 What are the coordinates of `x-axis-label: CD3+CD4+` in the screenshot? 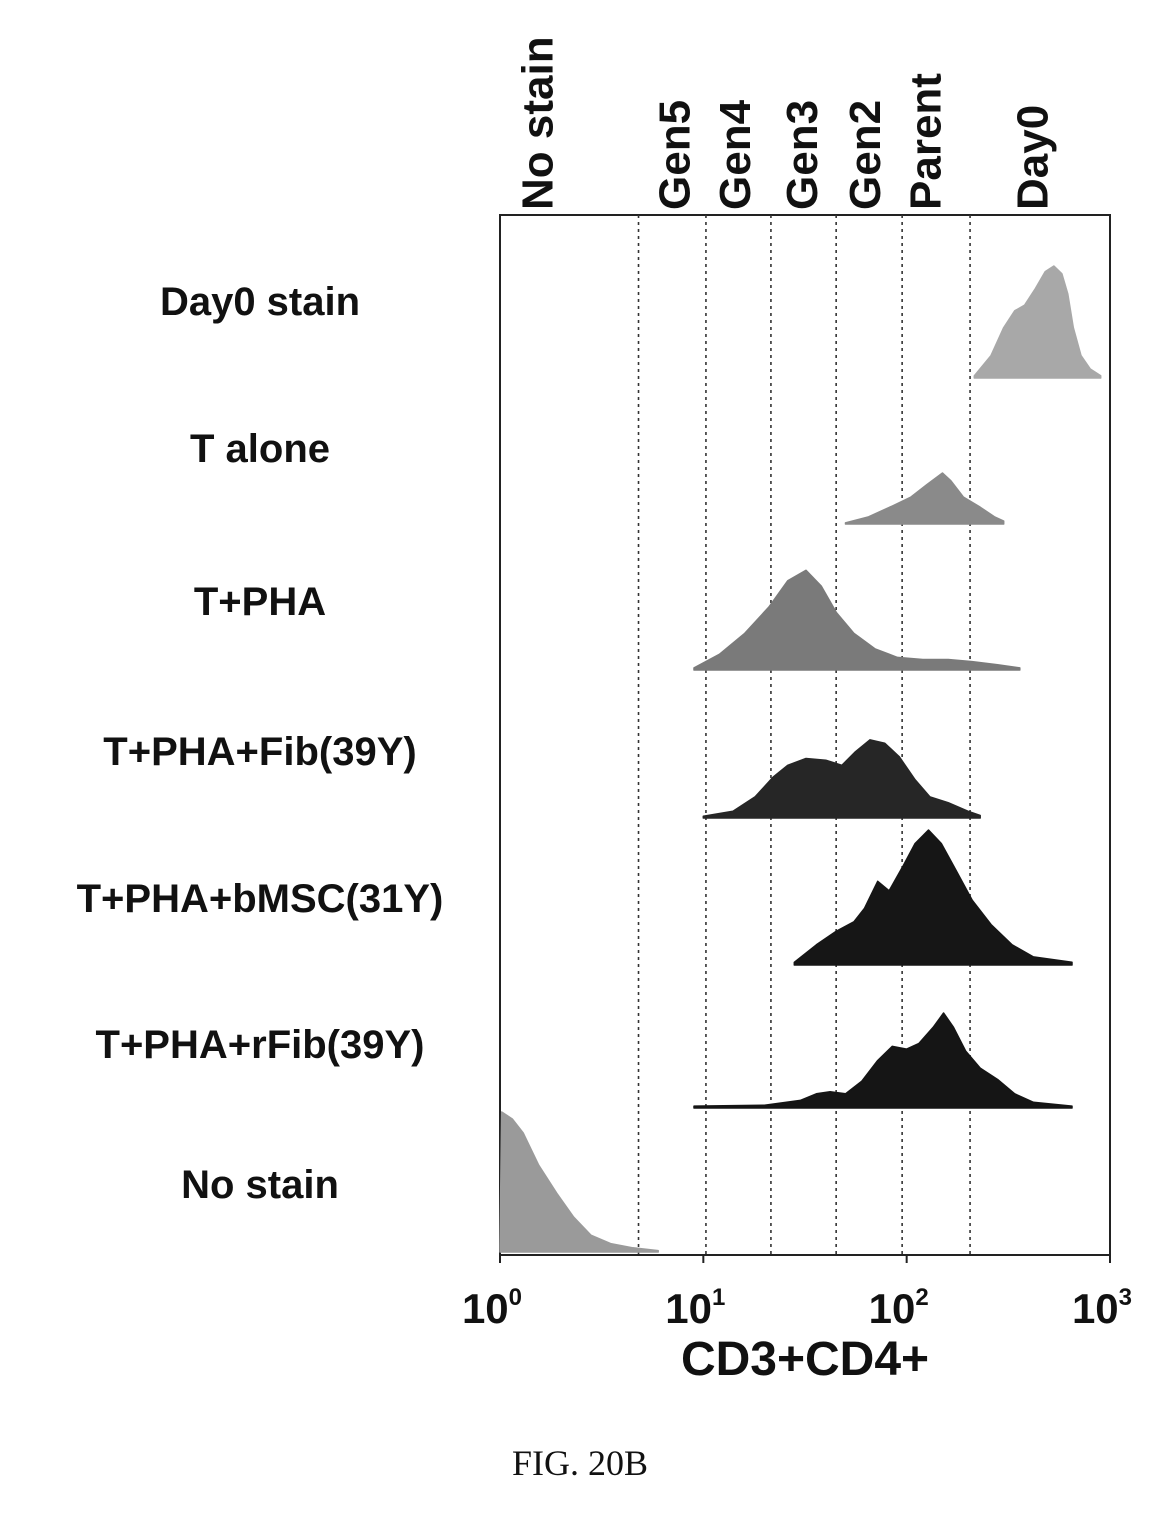 It's located at (805, 1359).